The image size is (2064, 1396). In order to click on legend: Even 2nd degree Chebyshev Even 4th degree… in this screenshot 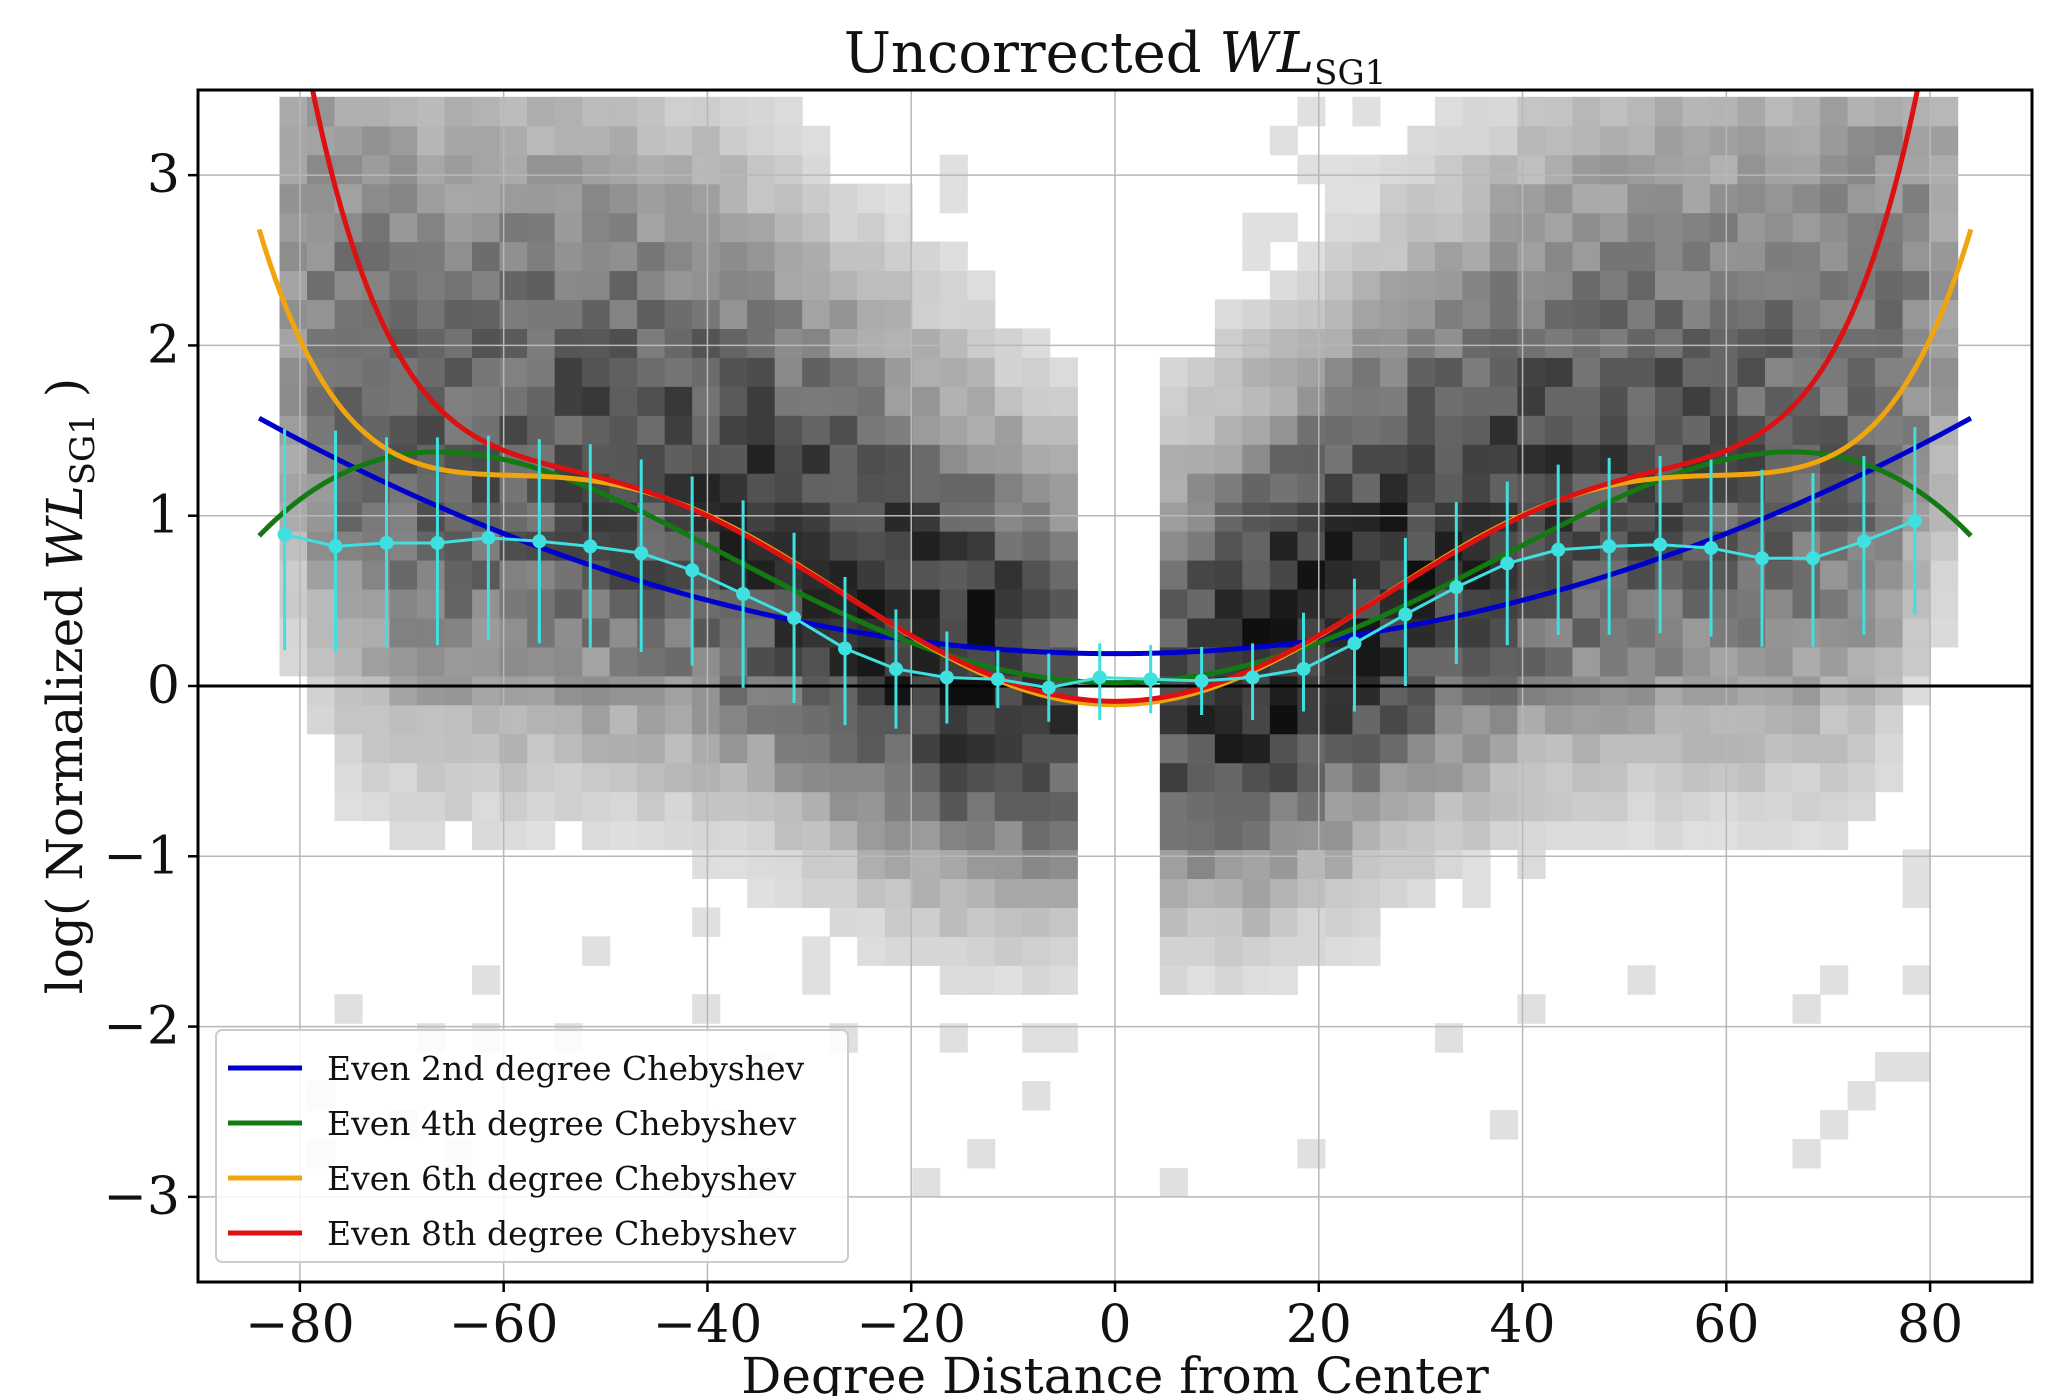, I will do `click(532, 1146)`.